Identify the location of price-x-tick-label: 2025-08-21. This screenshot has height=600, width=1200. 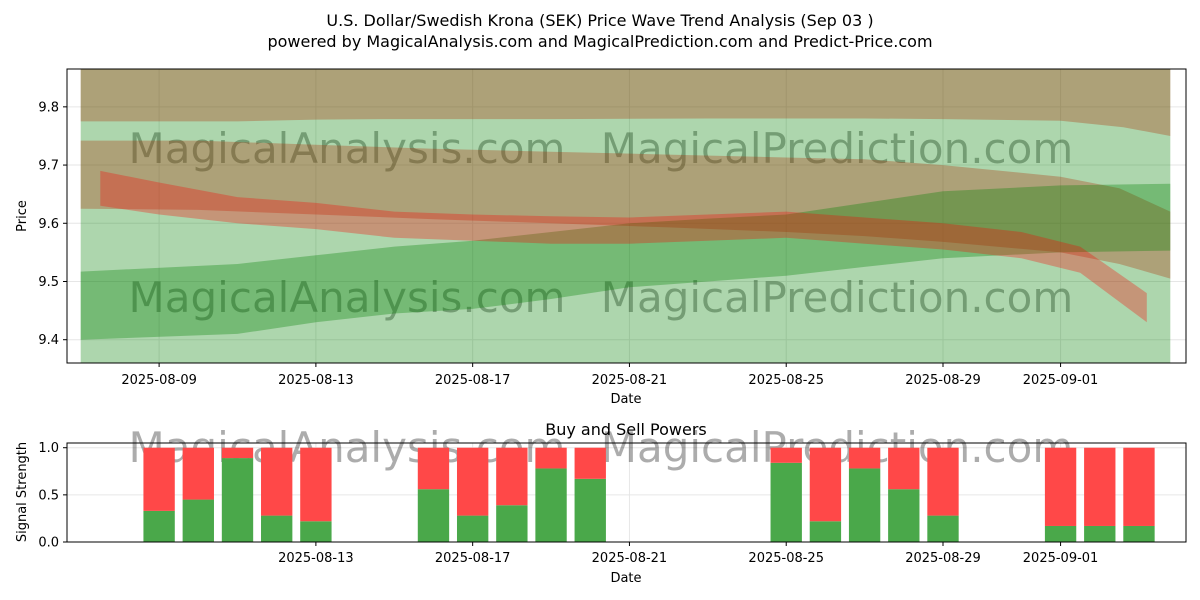
(630, 380).